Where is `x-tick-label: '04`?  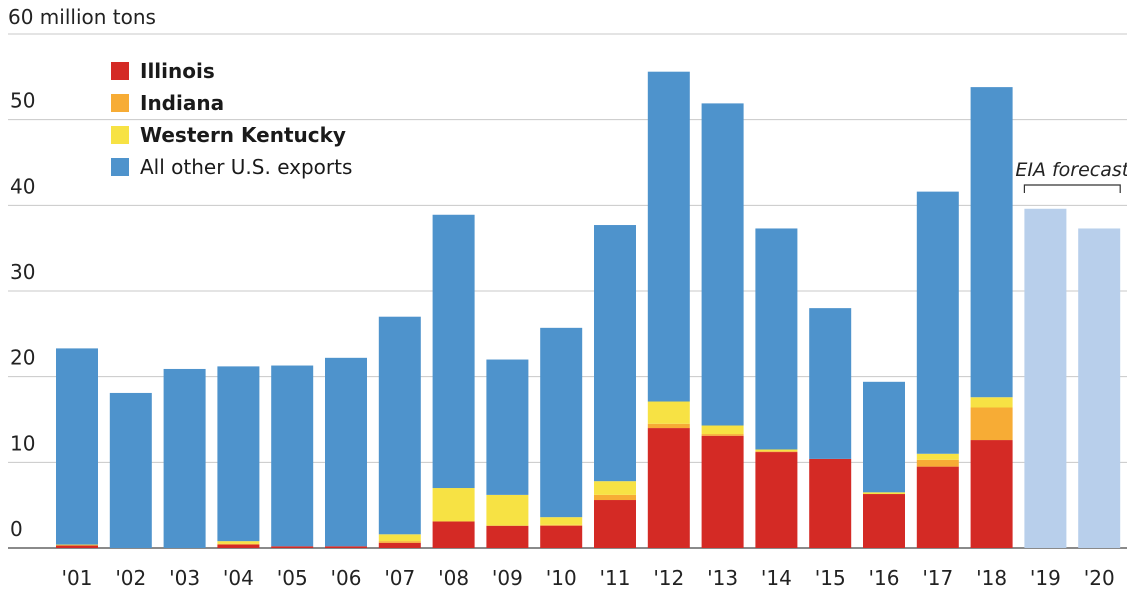 x-tick-label: '04 is located at coordinates (238, 578).